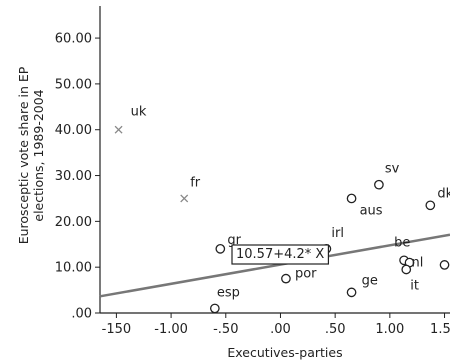 This screenshot has width=450, height=364. What do you see at coordinates (234, 240) in the screenshot?
I see `point-label-gr: gr` at bounding box center [234, 240].